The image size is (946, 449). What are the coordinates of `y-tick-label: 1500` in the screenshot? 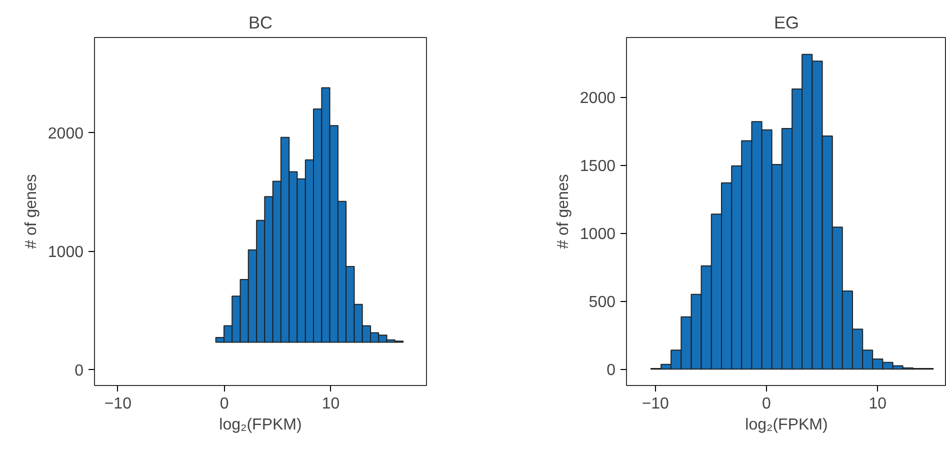 It's located at (598, 167).